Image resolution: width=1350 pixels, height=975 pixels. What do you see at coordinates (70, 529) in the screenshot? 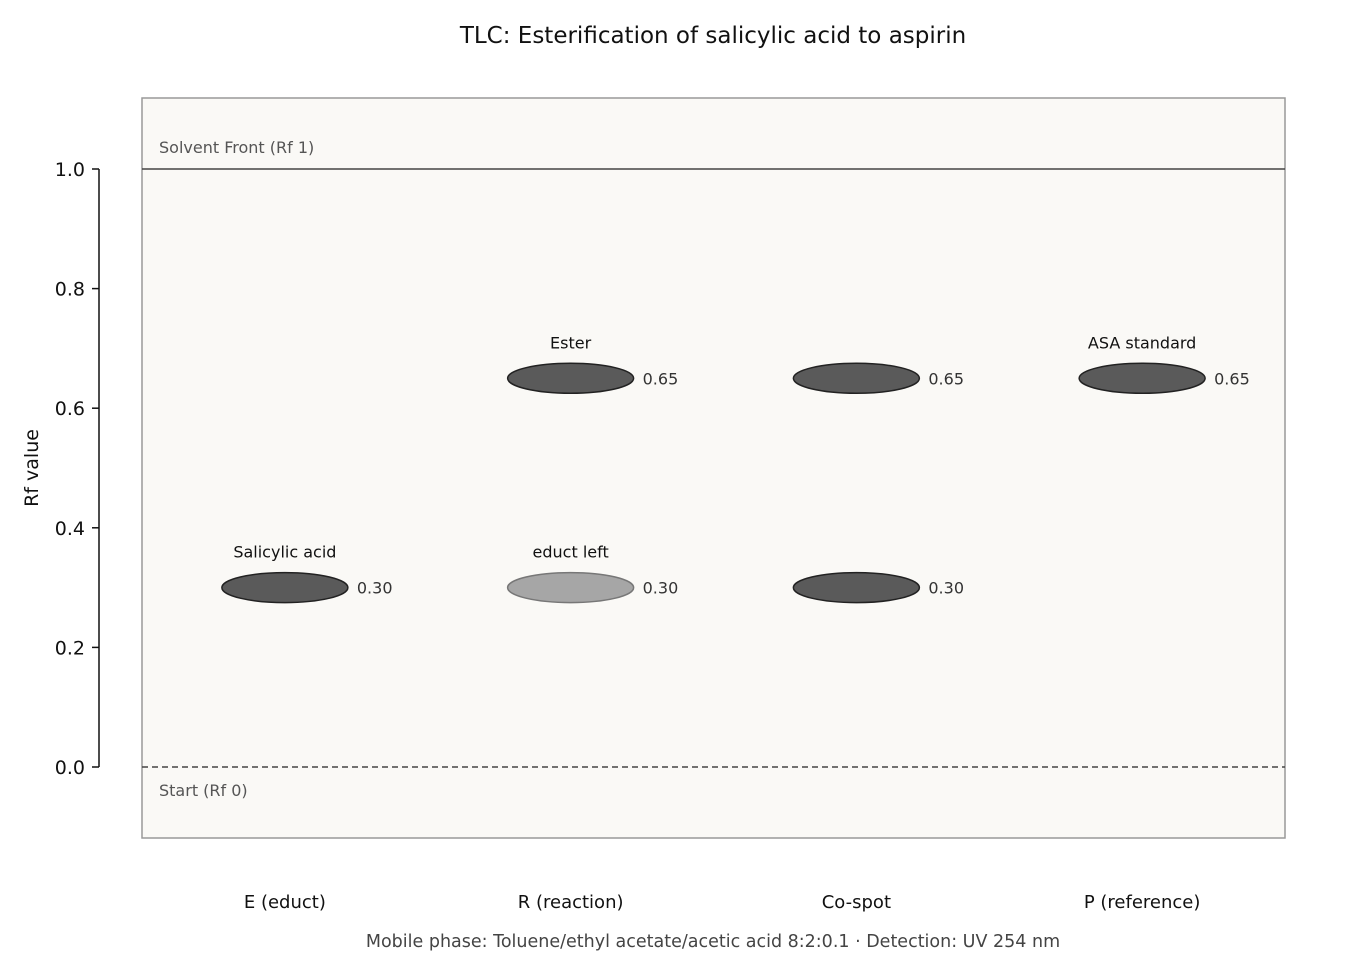
I see `y-tick-label: 0.4` at bounding box center [70, 529].